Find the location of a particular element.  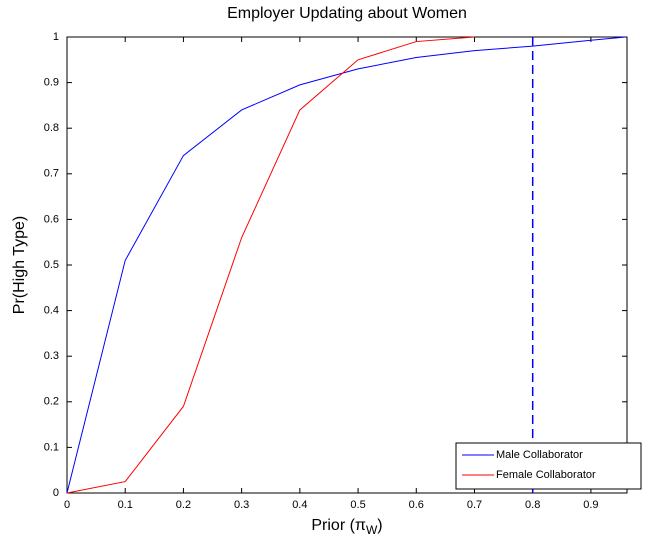

x-tick-label: 0.7 is located at coordinates (474, 505).